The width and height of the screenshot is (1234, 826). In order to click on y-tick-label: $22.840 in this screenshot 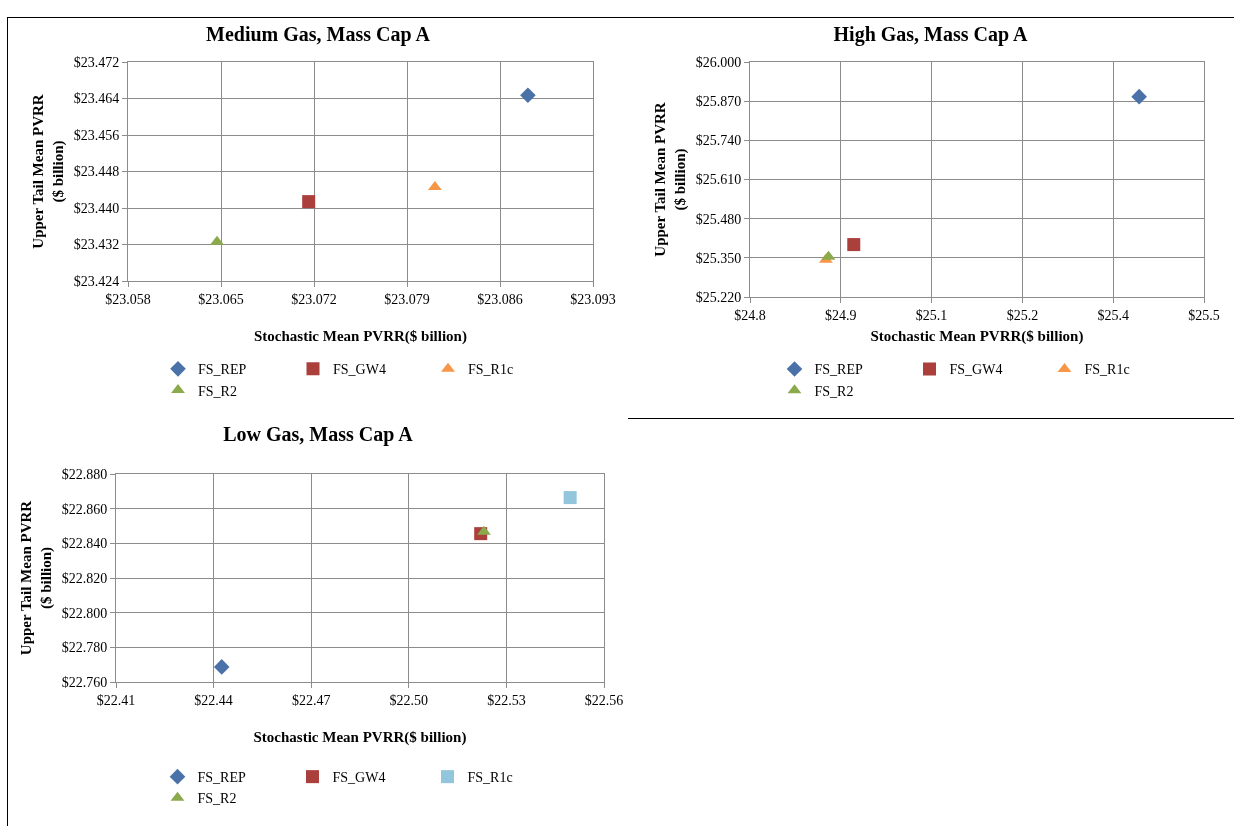, I will do `click(84, 544)`.